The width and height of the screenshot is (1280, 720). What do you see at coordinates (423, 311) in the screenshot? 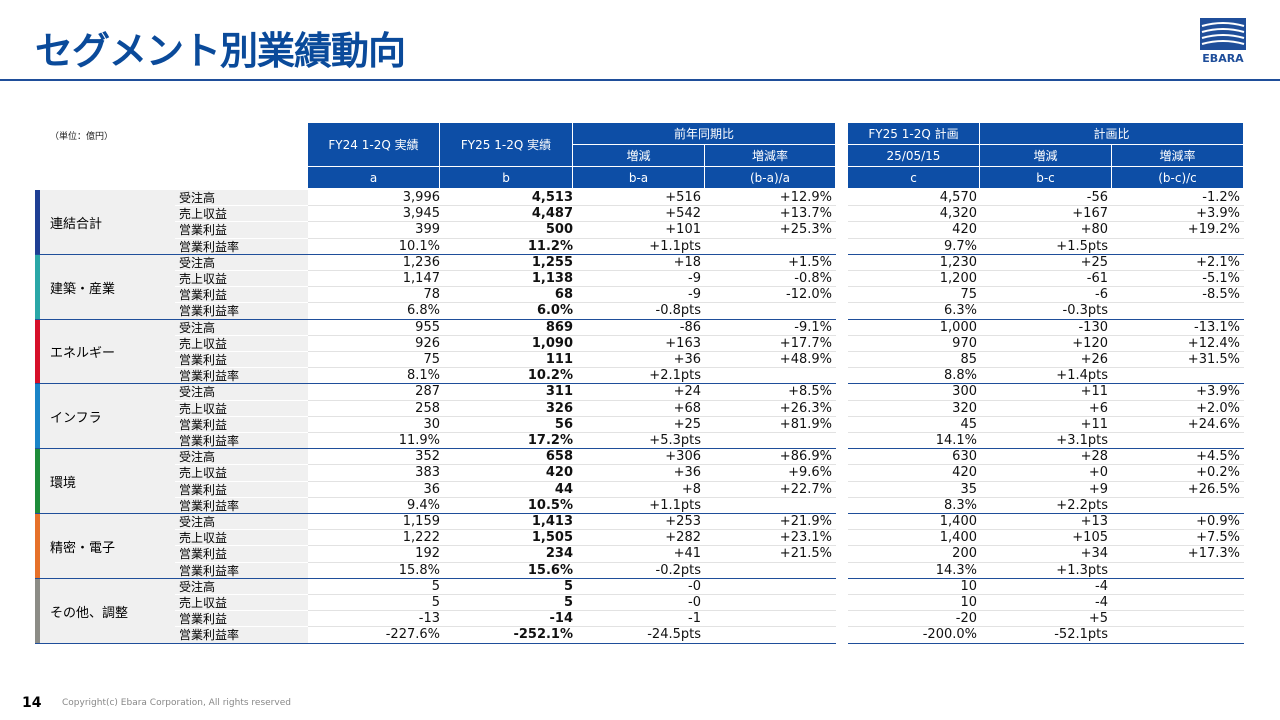
I see `cell-value: 6.8%` at bounding box center [423, 311].